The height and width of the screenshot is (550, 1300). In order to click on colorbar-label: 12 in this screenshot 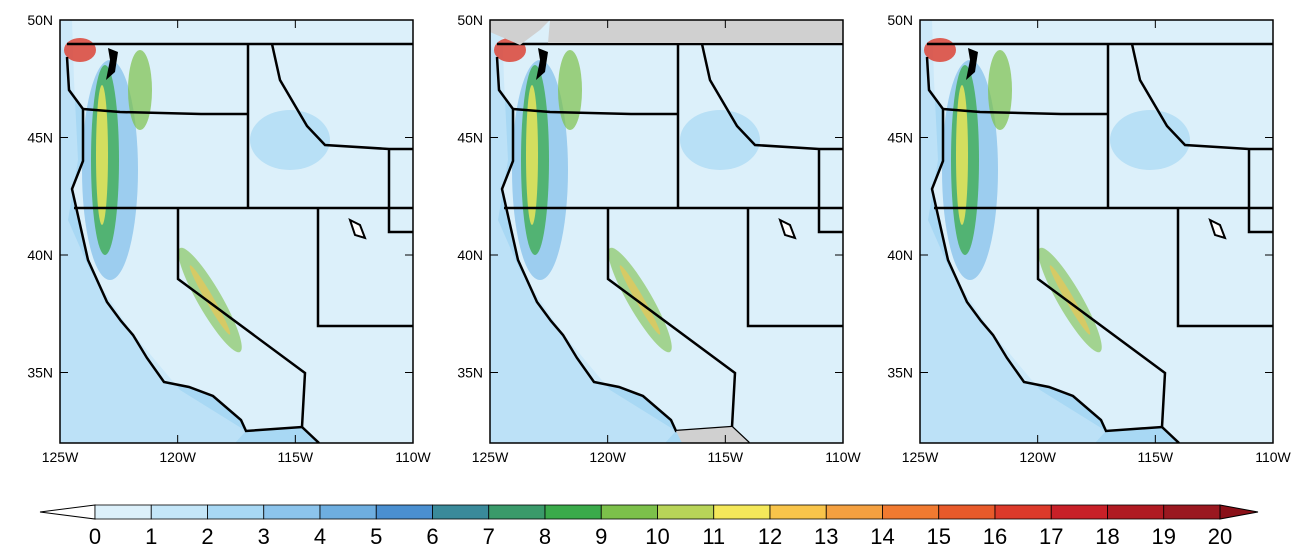, I will do `click(770, 536)`.